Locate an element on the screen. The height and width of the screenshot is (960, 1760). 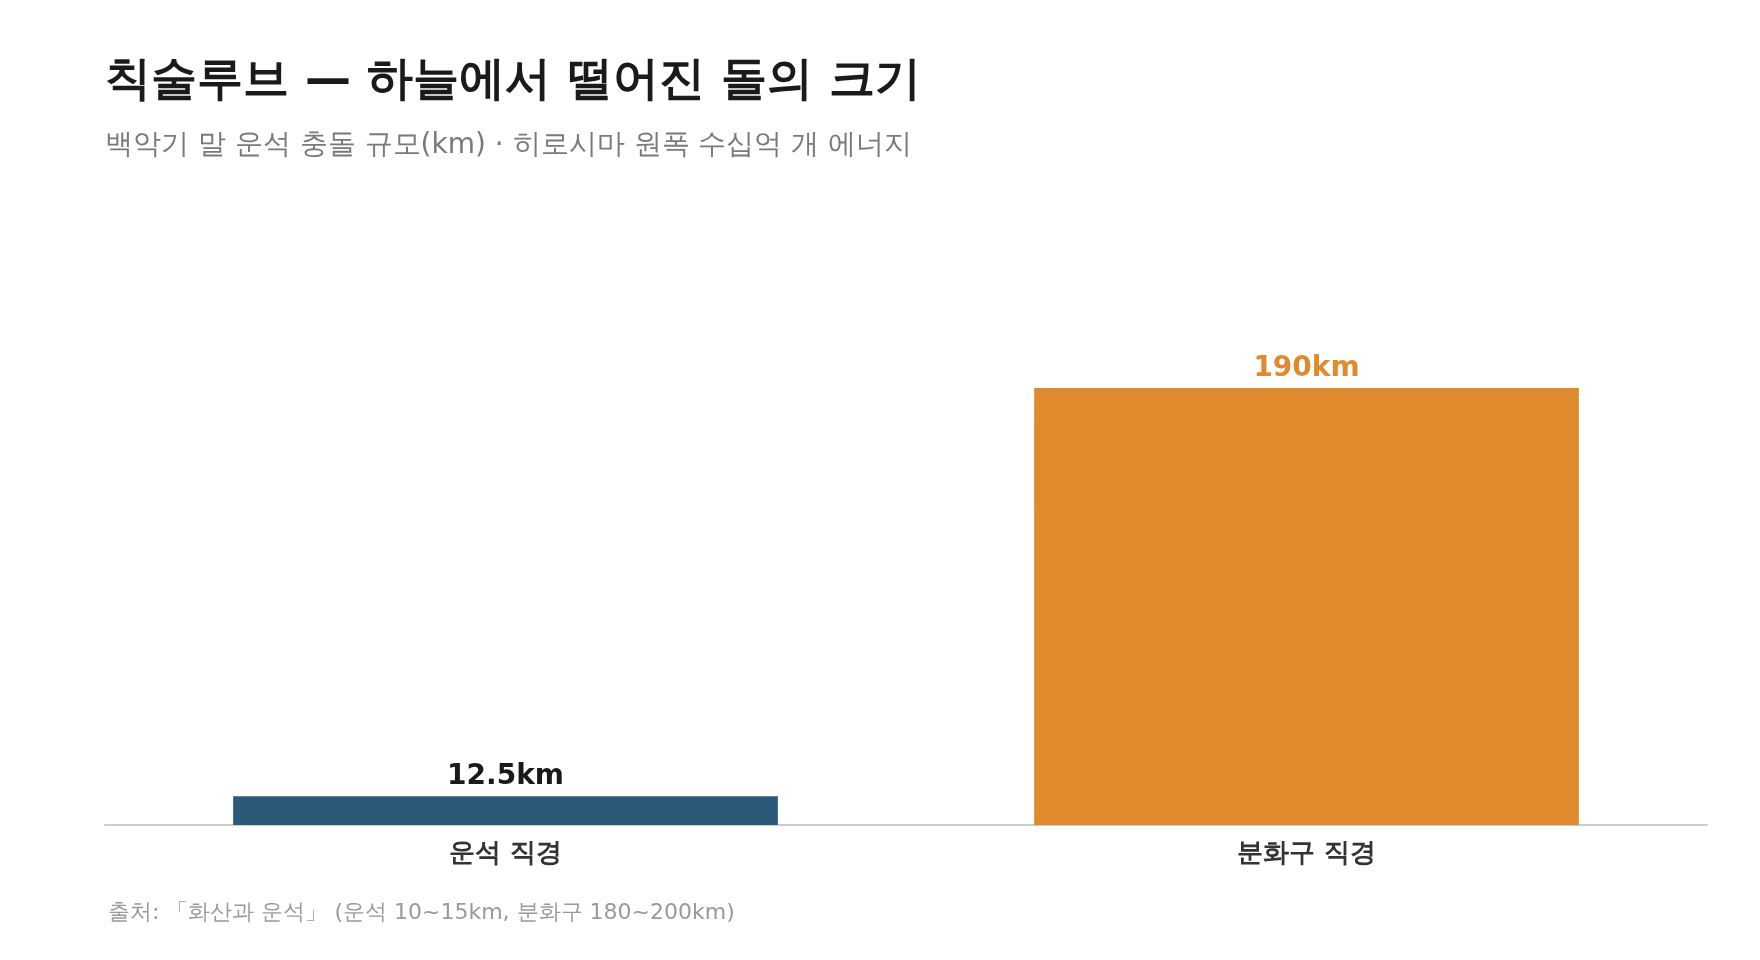
data-label: 190km is located at coordinates (1306, 366).